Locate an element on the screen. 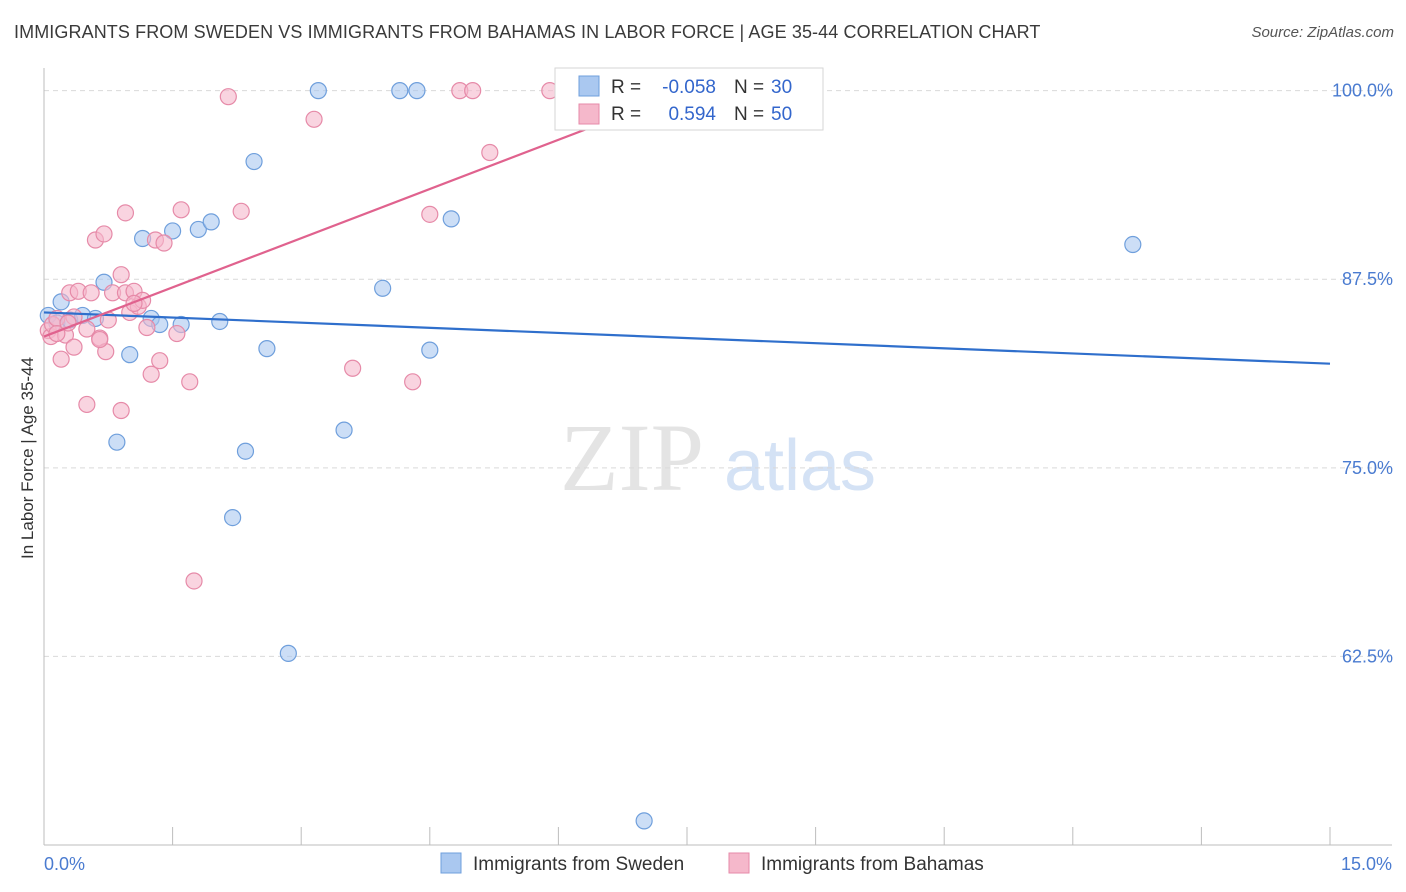 The height and width of the screenshot is (892, 1406). y-tick-labels: 62.5% 75.0% 87.5% 100.0% is located at coordinates (1362, 374).